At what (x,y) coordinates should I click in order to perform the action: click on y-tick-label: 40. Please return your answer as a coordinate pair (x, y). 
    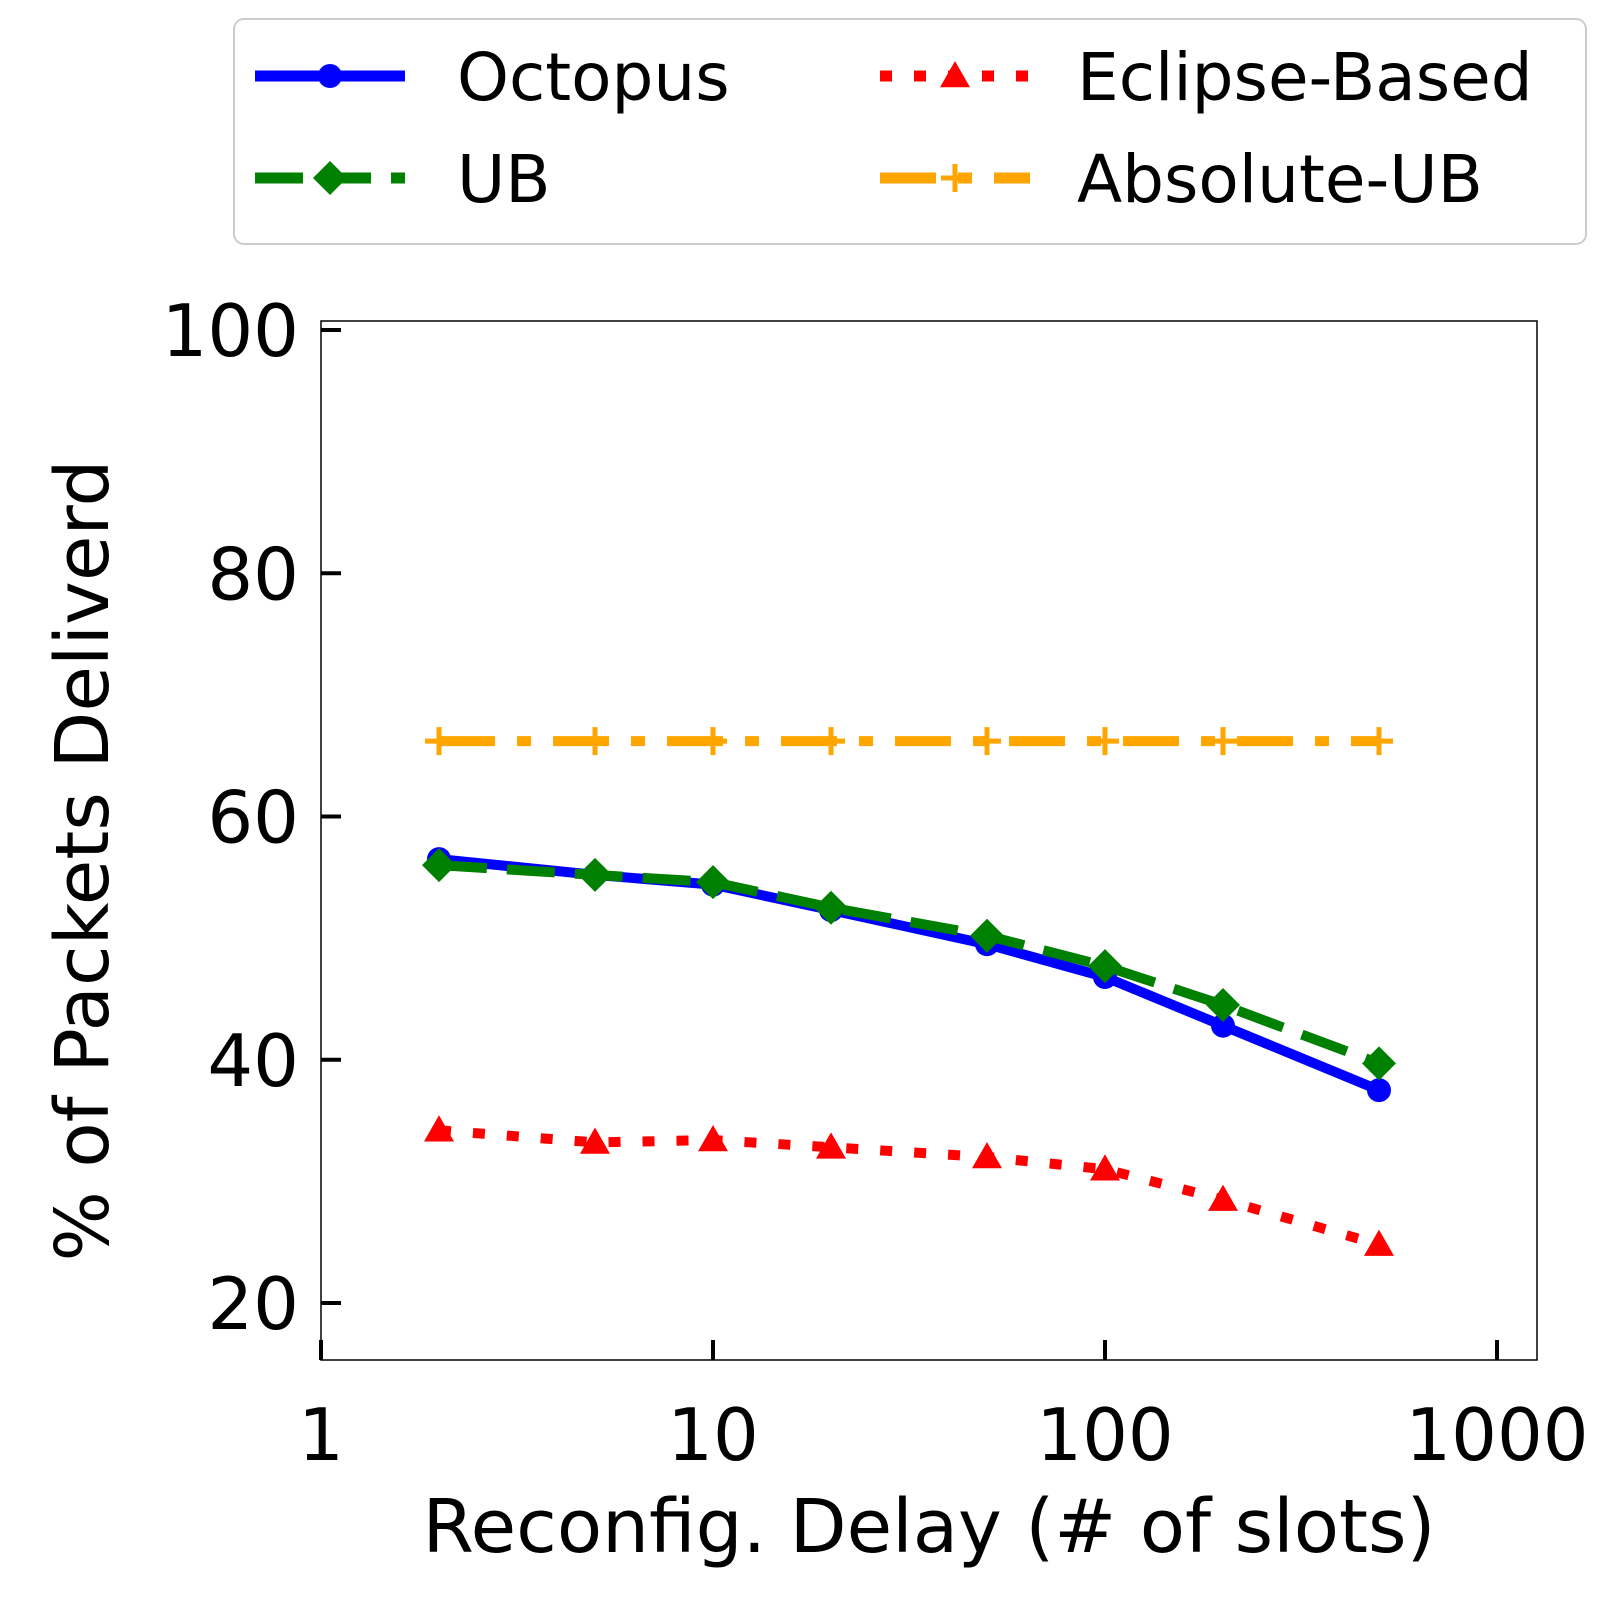
    Looking at the image, I should click on (253, 1061).